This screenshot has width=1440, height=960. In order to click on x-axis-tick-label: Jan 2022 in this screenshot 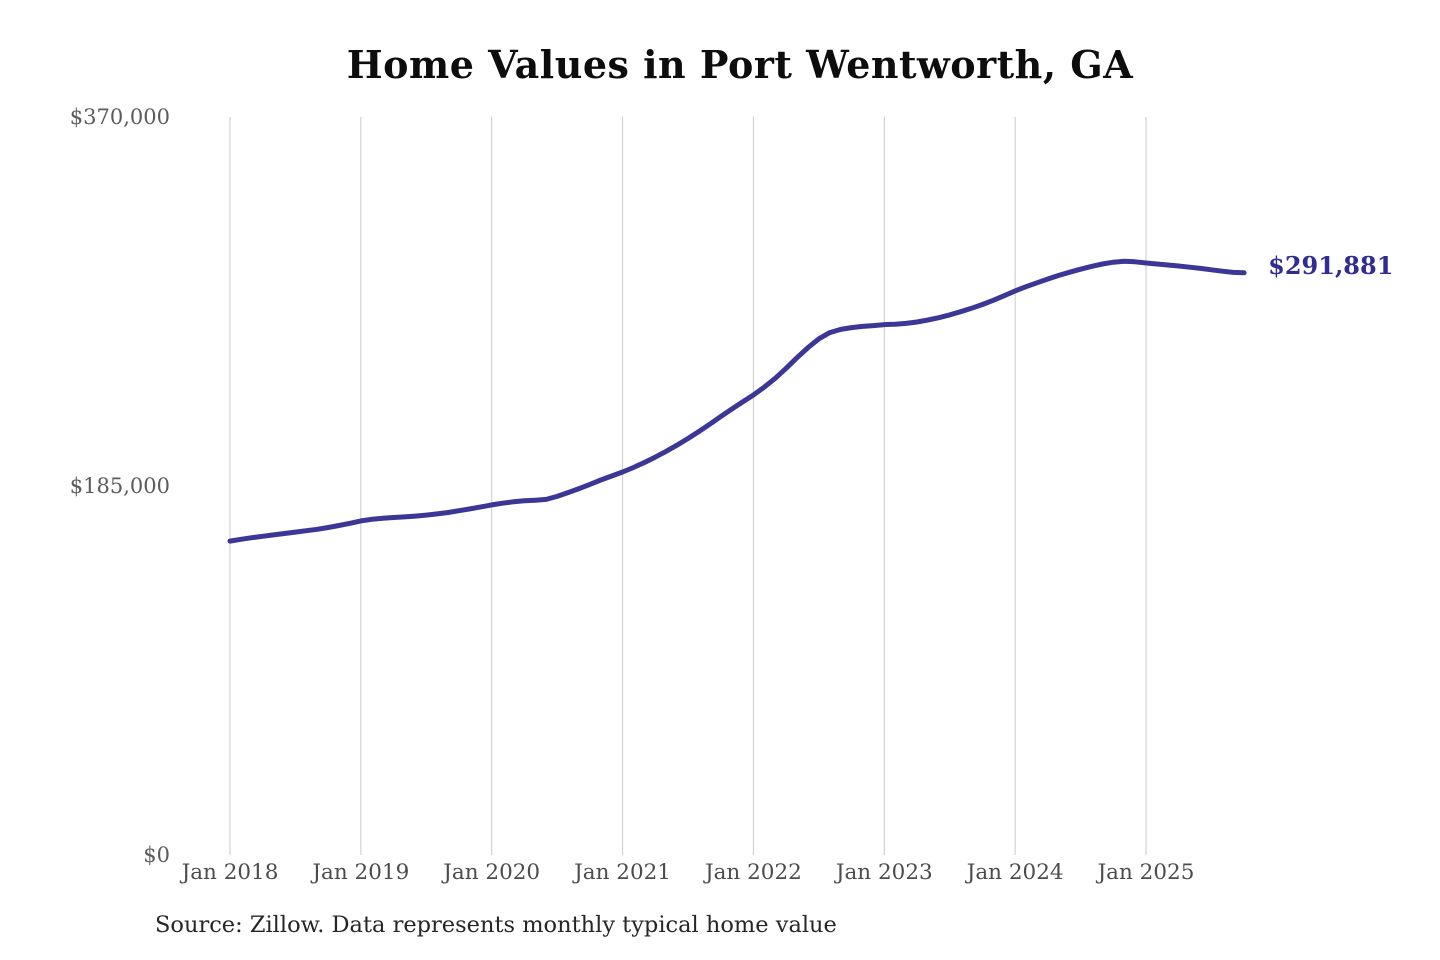, I will do `click(752, 872)`.